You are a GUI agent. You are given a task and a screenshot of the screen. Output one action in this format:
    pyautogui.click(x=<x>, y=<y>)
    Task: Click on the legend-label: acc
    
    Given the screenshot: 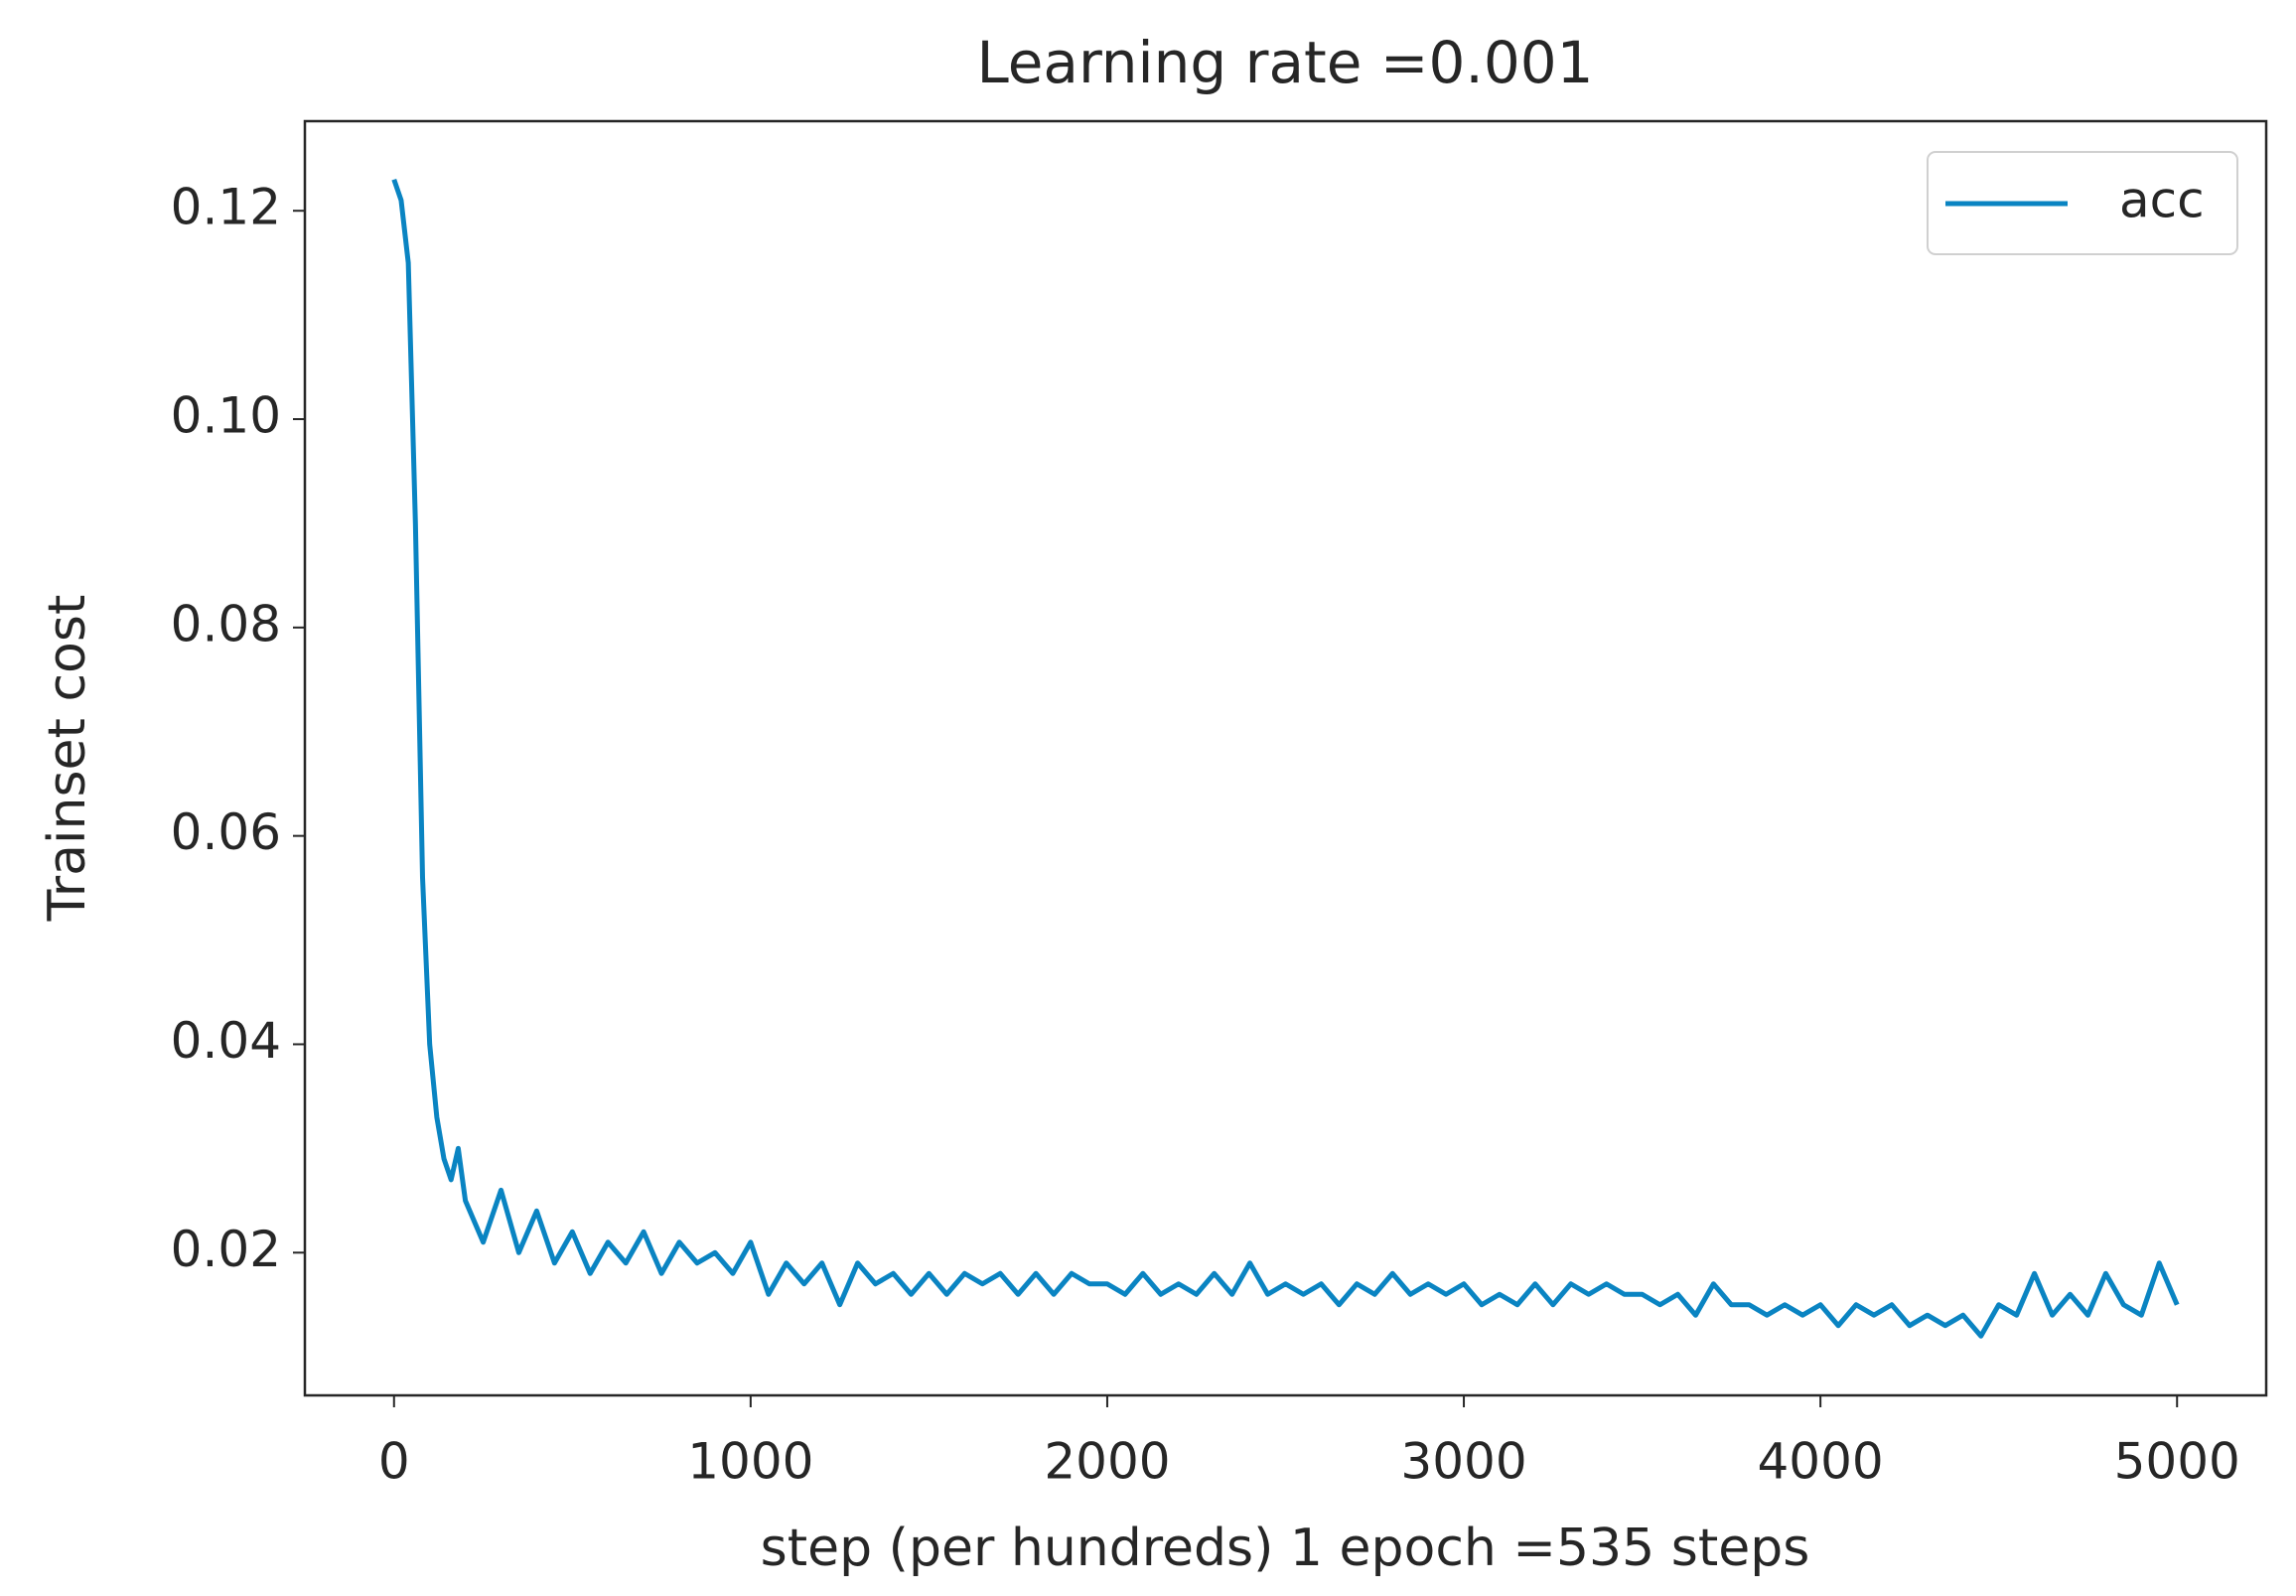 What is the action you would take?
    pyautogui.click(x=2162, y=201)
    